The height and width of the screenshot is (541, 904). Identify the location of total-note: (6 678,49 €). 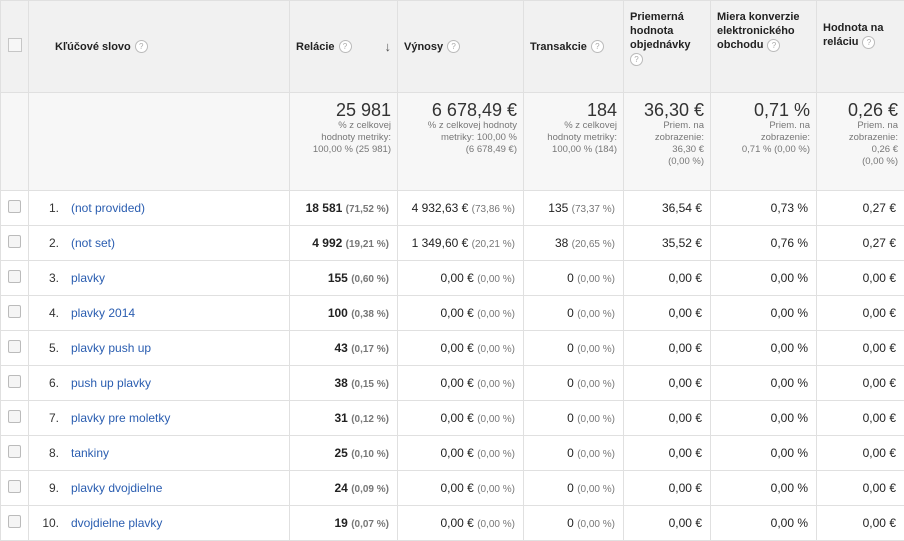
(459, 150).